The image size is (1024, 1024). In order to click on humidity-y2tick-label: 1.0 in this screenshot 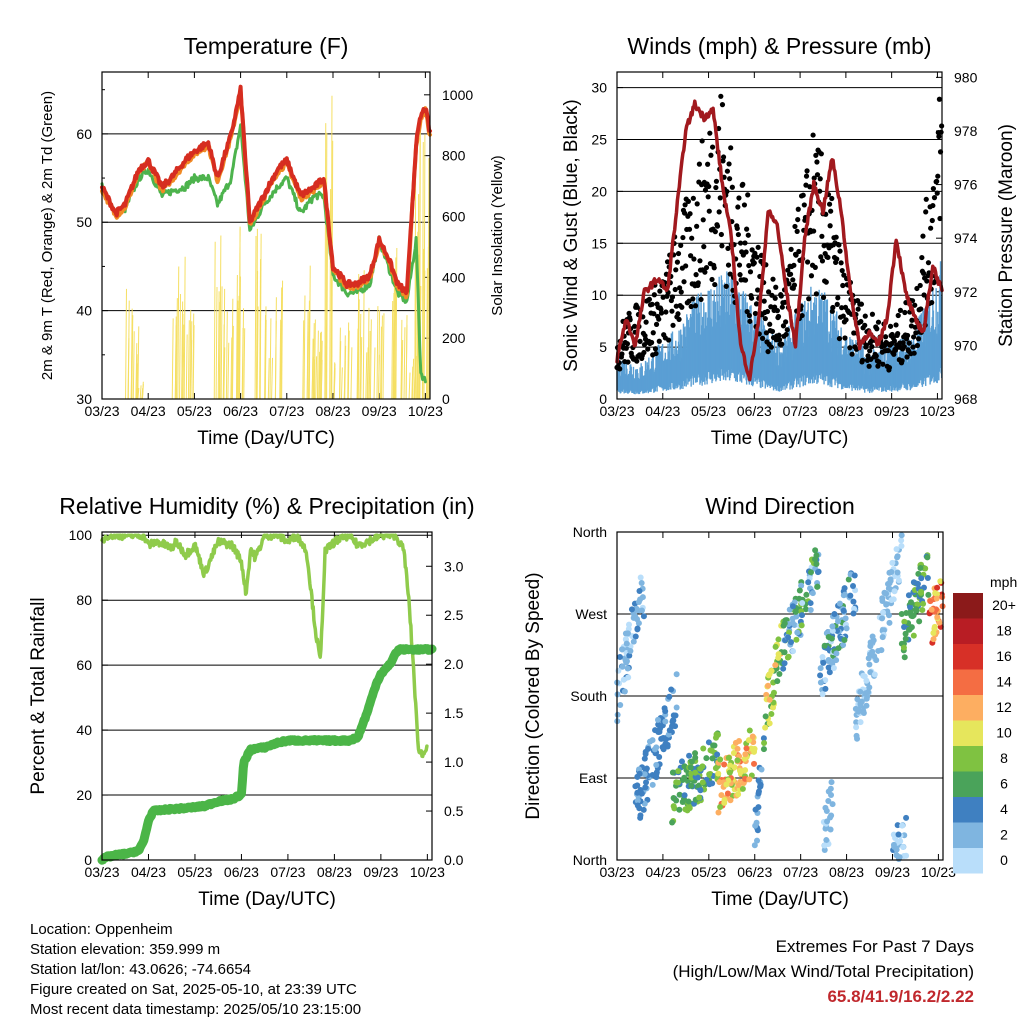, I will do `click(454, 762)`.